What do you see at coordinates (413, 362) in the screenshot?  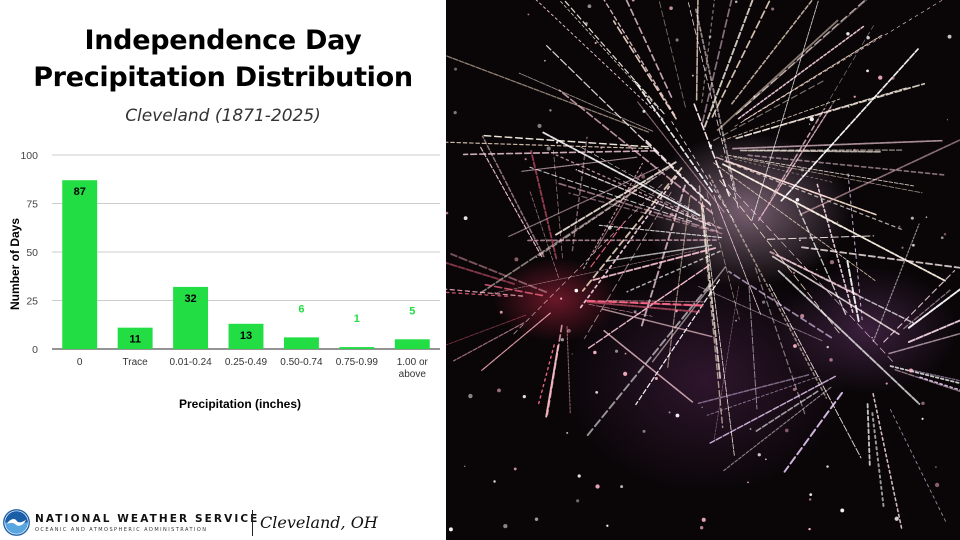 I see `x-tick-label: 1.00 or` at bounding box center [413, 362].